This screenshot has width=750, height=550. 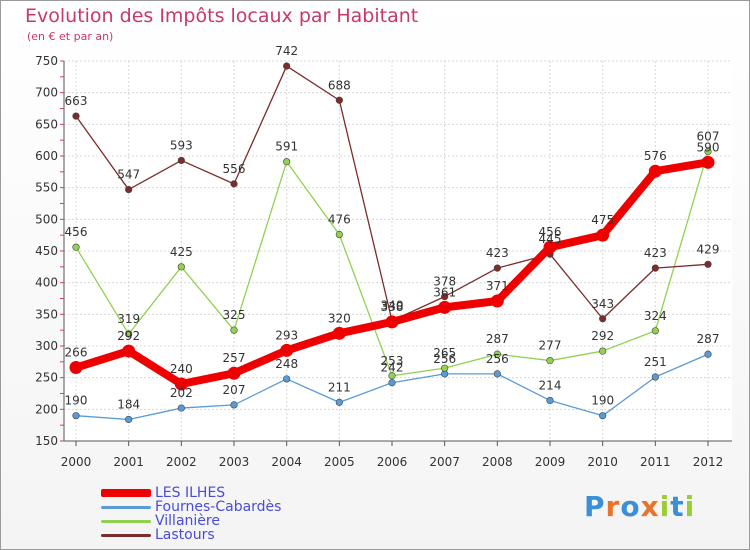 What do you see at coordinates (70, 36) in the screenshot?
I see `chart-subtitle: (en € et par an)` at bounding box center [70, 36].